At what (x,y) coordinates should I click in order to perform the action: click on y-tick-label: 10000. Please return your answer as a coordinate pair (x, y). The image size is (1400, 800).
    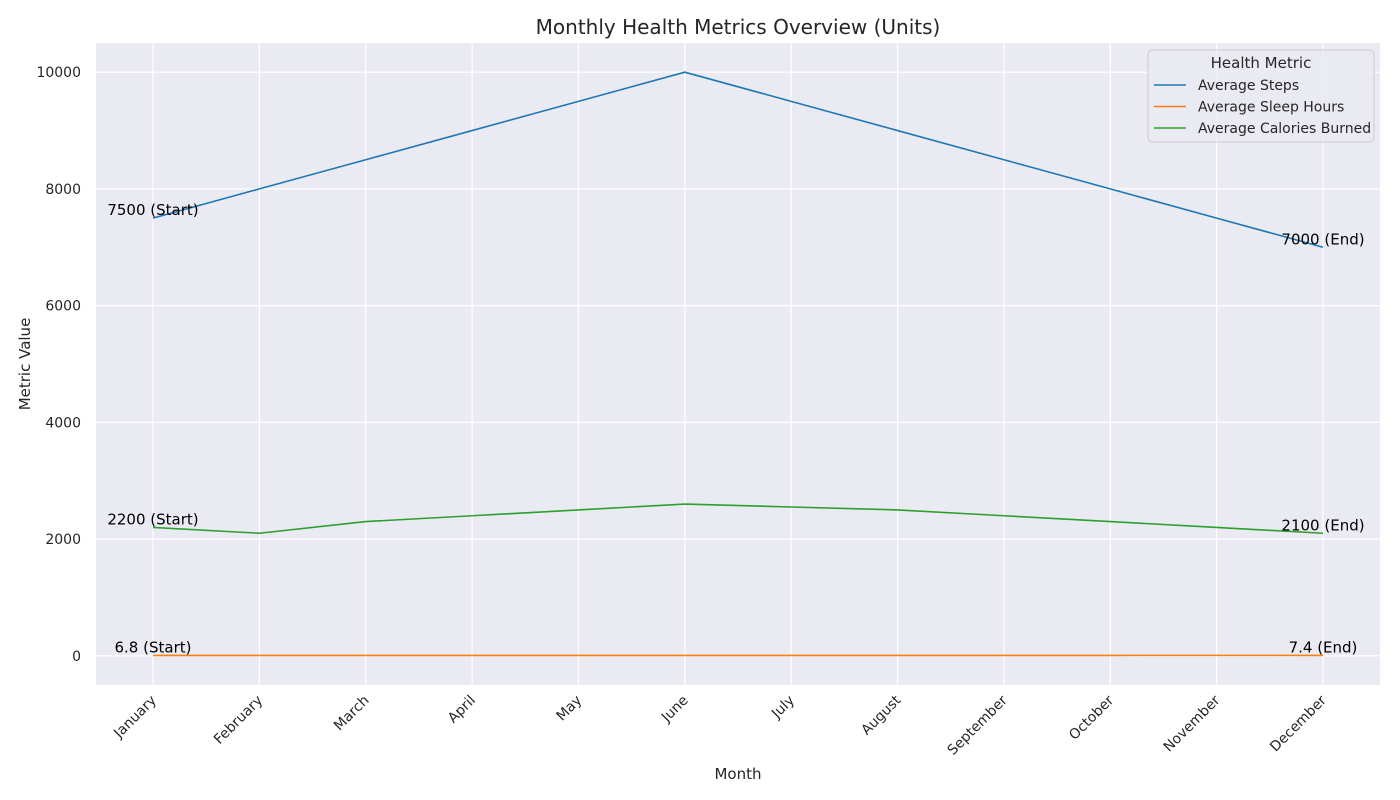
    Looking at the image, I should click on (58, 73).